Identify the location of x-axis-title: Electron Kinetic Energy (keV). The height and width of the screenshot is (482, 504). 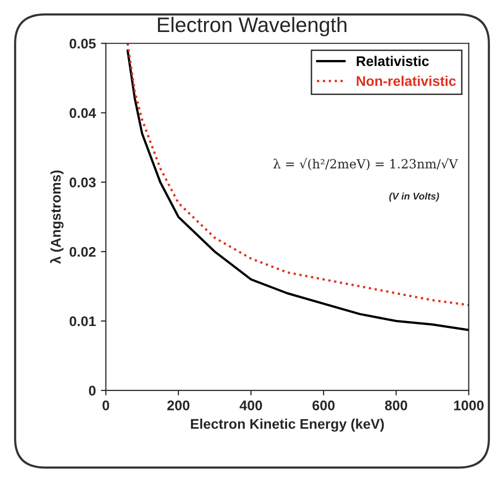
(287, 425).